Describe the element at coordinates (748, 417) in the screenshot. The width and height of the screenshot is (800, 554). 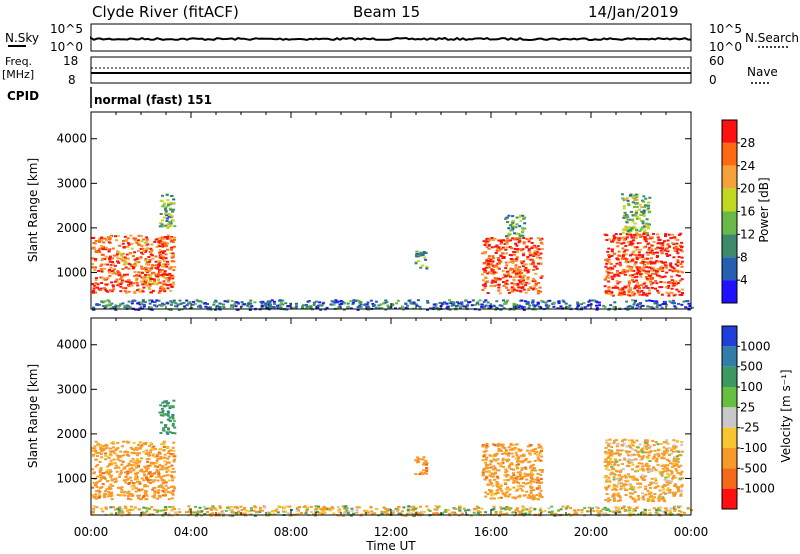
I see `velocity-colorbar: 100050010025-25-100-500-1000` at that location.